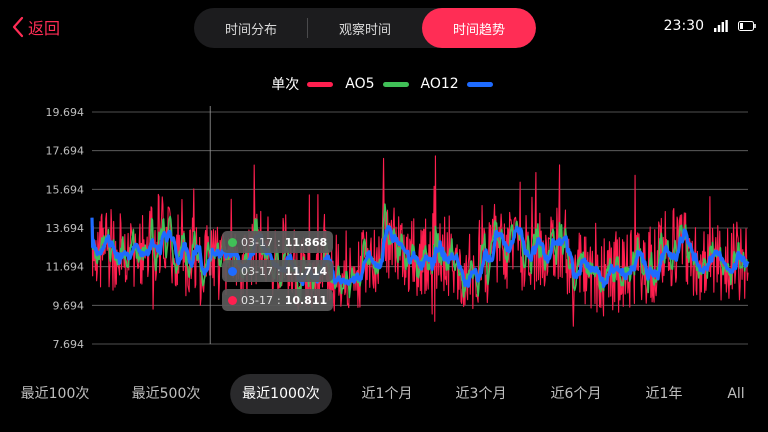  I want to click on tooltip-single: 03-17 : 10.811, so click(278, 300).